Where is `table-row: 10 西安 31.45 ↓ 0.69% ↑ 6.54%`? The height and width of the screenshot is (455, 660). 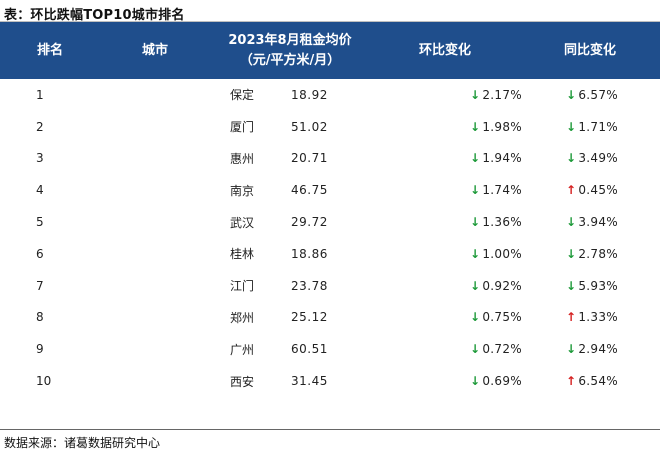 table-row: 10 西安 31.45 ↓ 0.69% ↑ 6.54% is located at coordinates (330, 381).